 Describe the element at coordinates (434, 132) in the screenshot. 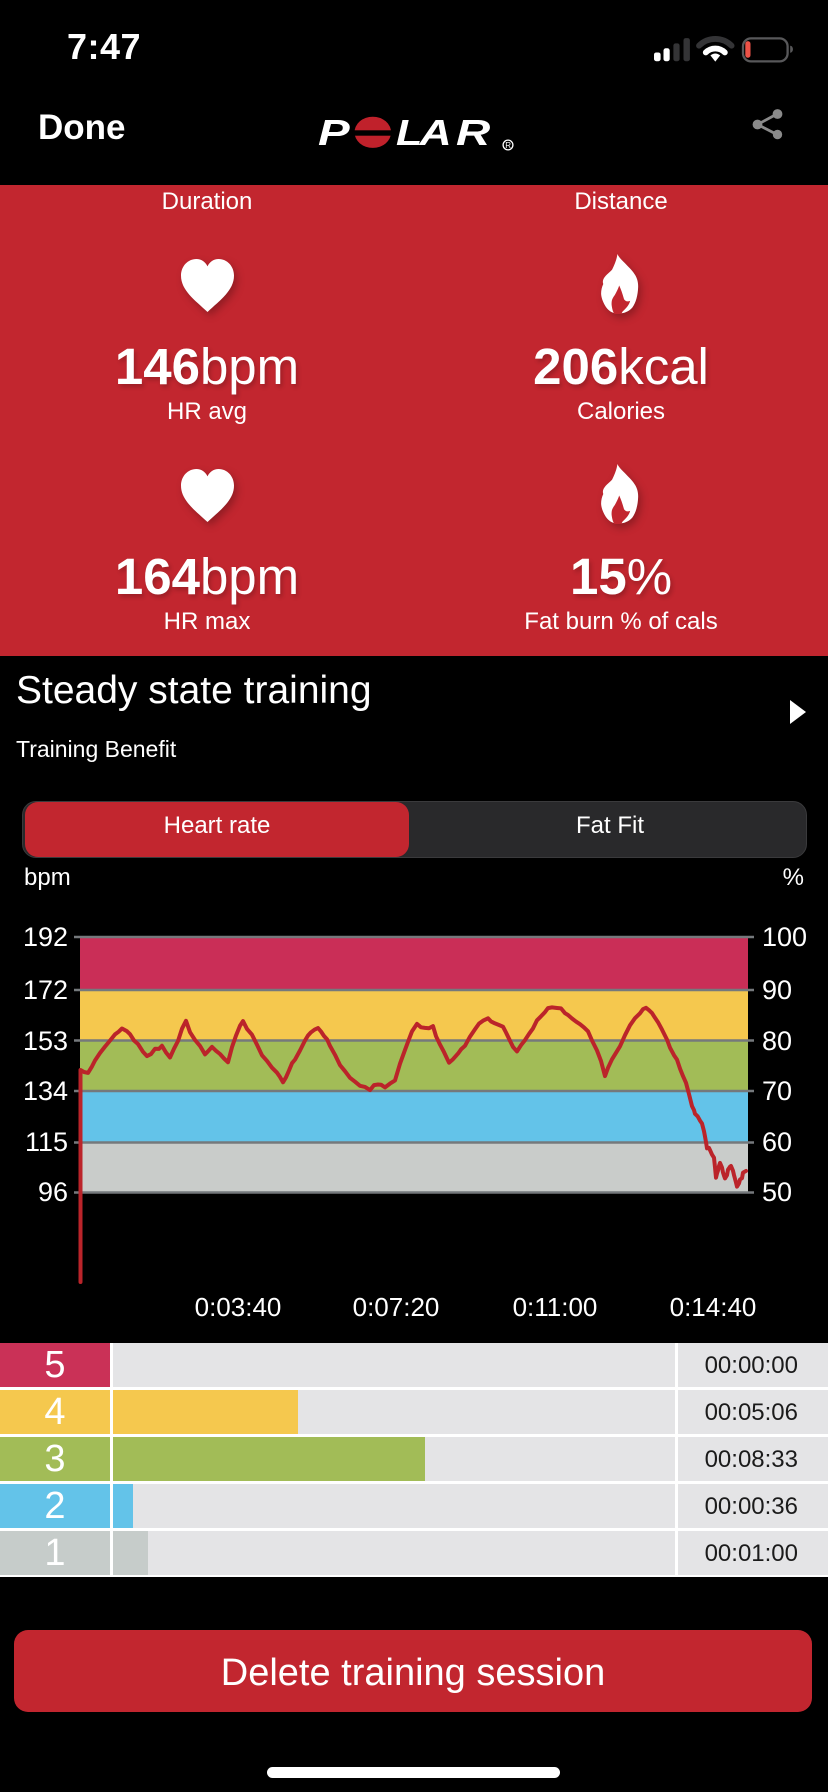

I see `svg-text: A` at that location.